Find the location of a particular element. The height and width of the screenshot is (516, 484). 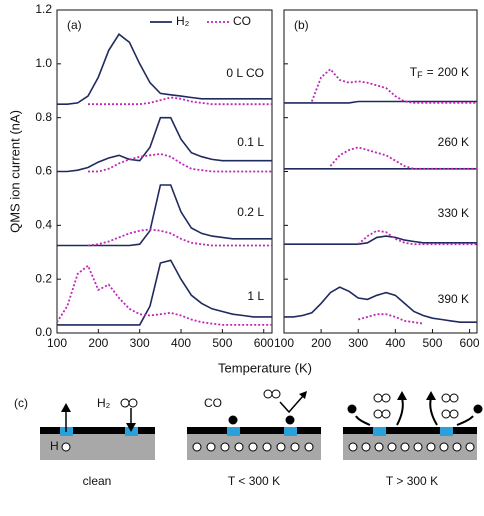

y-tick-label: 1.0 is located at coordinates (43, 63).